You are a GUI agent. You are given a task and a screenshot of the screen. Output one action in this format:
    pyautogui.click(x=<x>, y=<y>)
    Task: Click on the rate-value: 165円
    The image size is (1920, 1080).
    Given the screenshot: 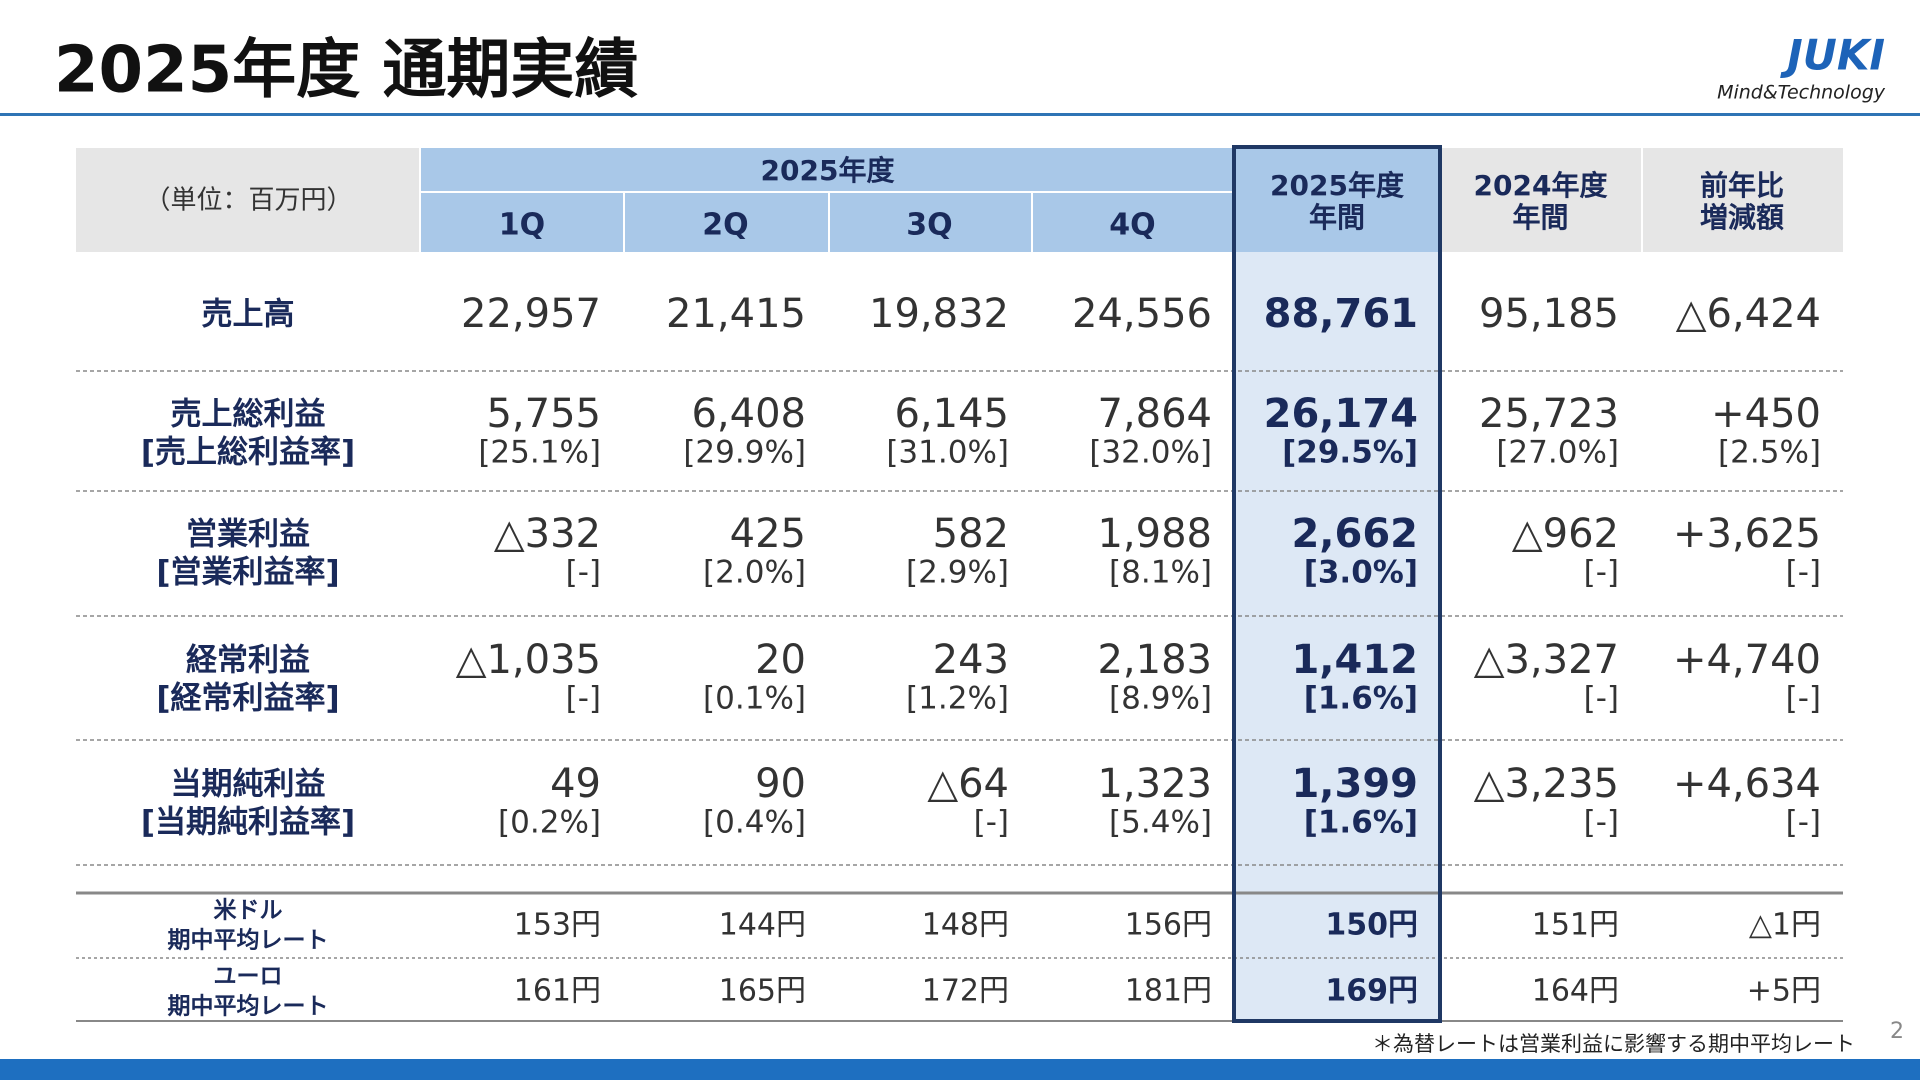 What is the action you would take?
    pyautogui.click(x=762, y=991)
    